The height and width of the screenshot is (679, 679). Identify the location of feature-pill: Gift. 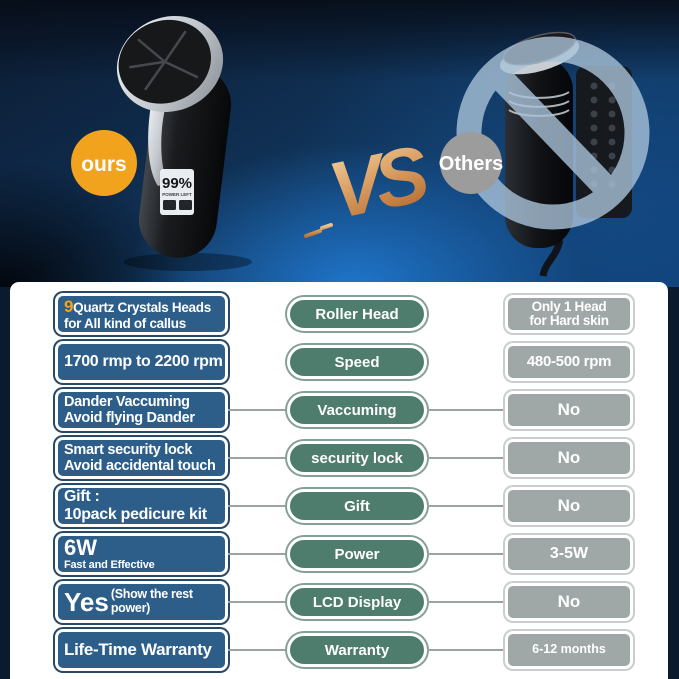
(357, 506).